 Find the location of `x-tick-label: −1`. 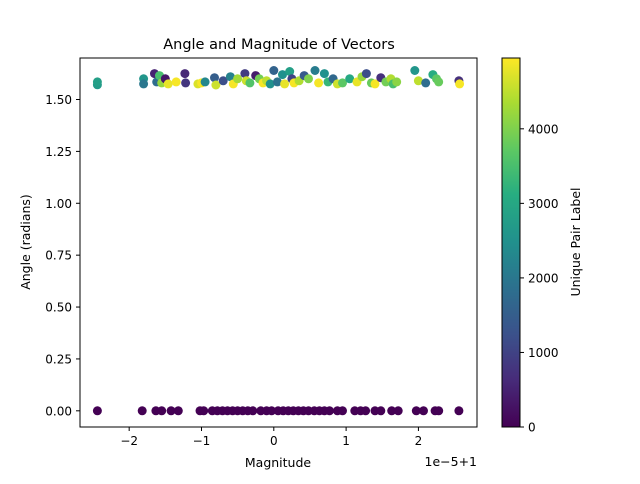

x-tick-label: −1 is located at coordinates (202, 441).